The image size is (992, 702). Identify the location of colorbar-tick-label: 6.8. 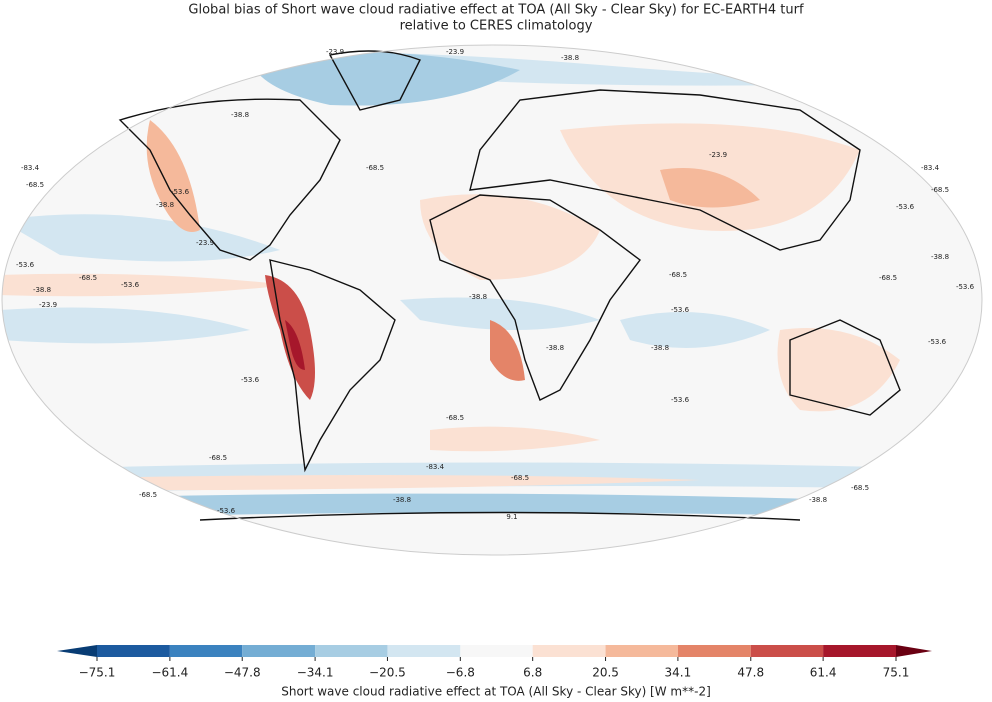
(532, 673).